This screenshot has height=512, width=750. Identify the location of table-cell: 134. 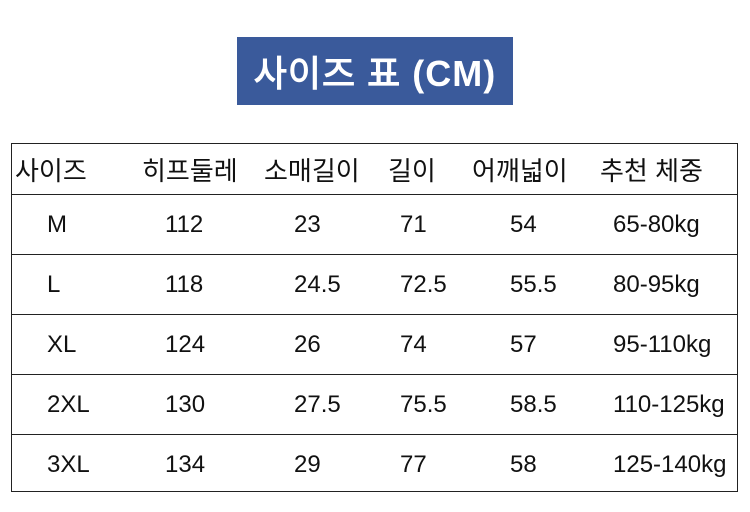
(185, 464).